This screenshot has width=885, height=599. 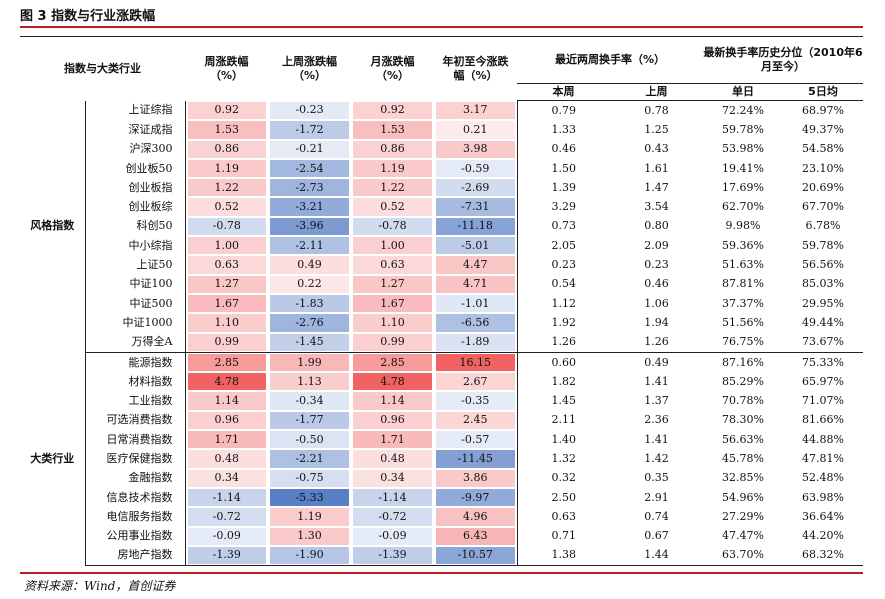 What do you see at coordinates (743, 207) in the screenshot?
I see `cell-percentile-single: 62.70%` at bounding box center [743, 207].